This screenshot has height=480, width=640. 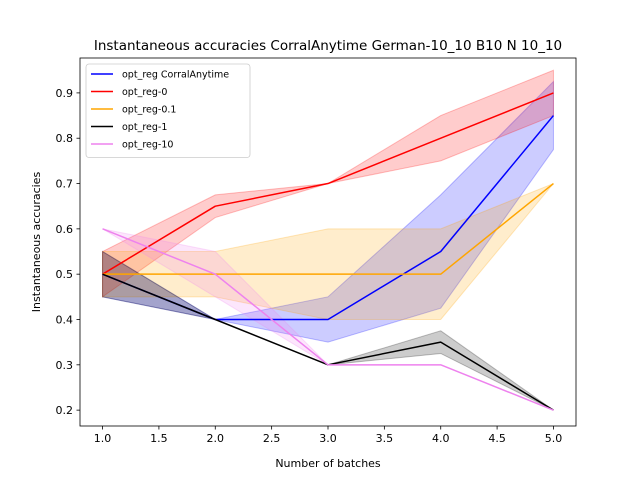 What do you see at coordinates (65, 138) in the screenshot?
I see `y-tick-label: 0.8` at bounding box center [65, 138].